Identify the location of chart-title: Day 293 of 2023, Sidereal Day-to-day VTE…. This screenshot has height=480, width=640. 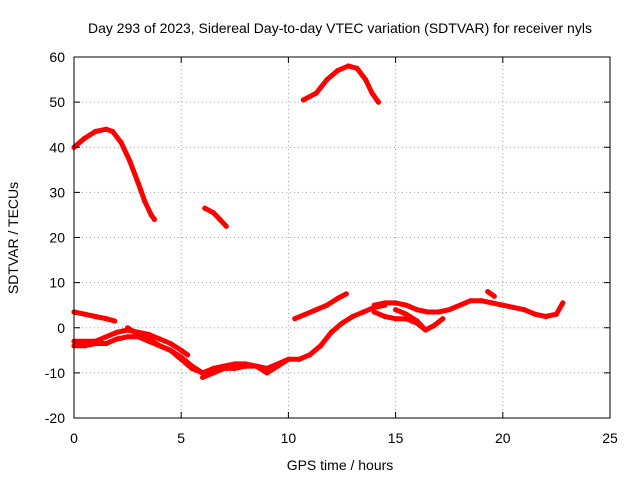
(340, 28).